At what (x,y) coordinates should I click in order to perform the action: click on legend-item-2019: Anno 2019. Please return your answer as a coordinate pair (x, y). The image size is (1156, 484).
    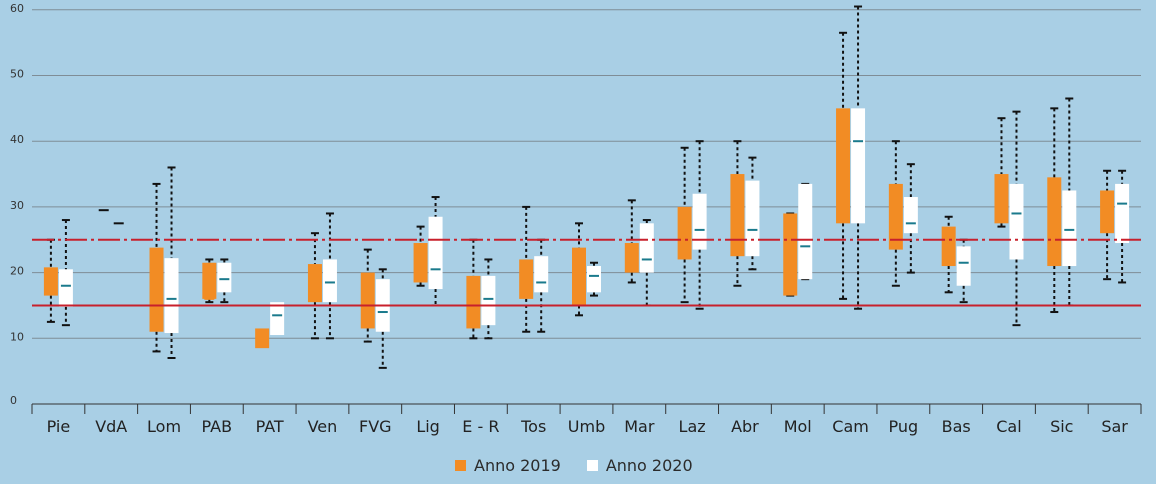
    Looking at the image, I should click on (508, 465).